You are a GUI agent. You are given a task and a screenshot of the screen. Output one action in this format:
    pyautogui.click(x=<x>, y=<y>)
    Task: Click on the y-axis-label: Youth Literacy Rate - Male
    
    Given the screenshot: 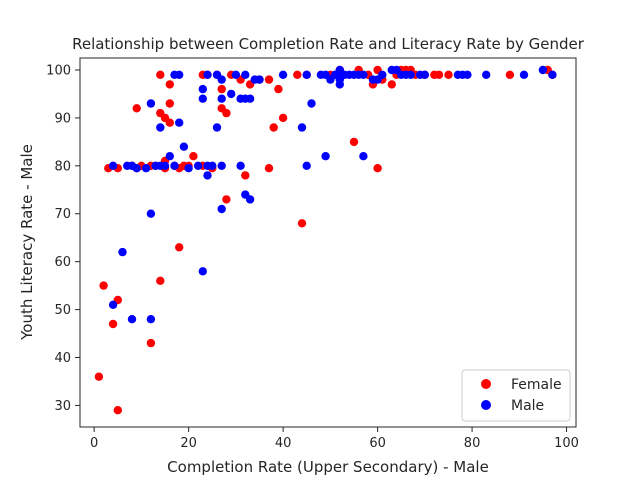 What is the action you would take?
    pyautogui.click(x=27, y=242)
    